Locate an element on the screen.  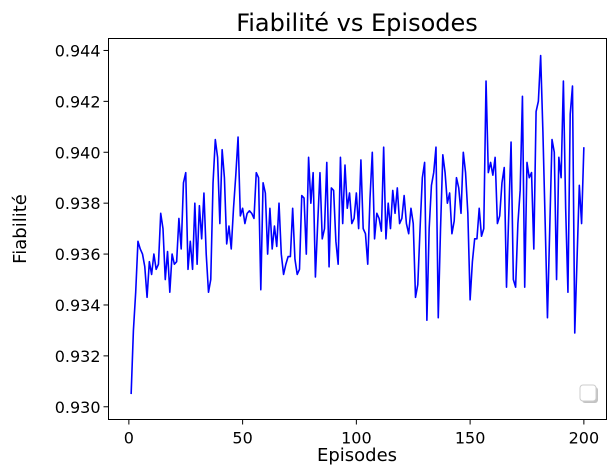
y-axis-label: Fiabilité is located at coordinates (20, 229).